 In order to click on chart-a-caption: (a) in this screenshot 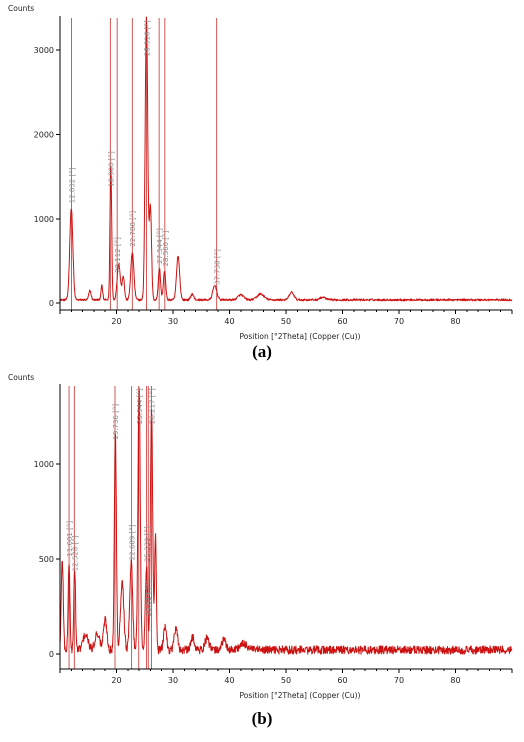, I will do `click(262, 351)`.